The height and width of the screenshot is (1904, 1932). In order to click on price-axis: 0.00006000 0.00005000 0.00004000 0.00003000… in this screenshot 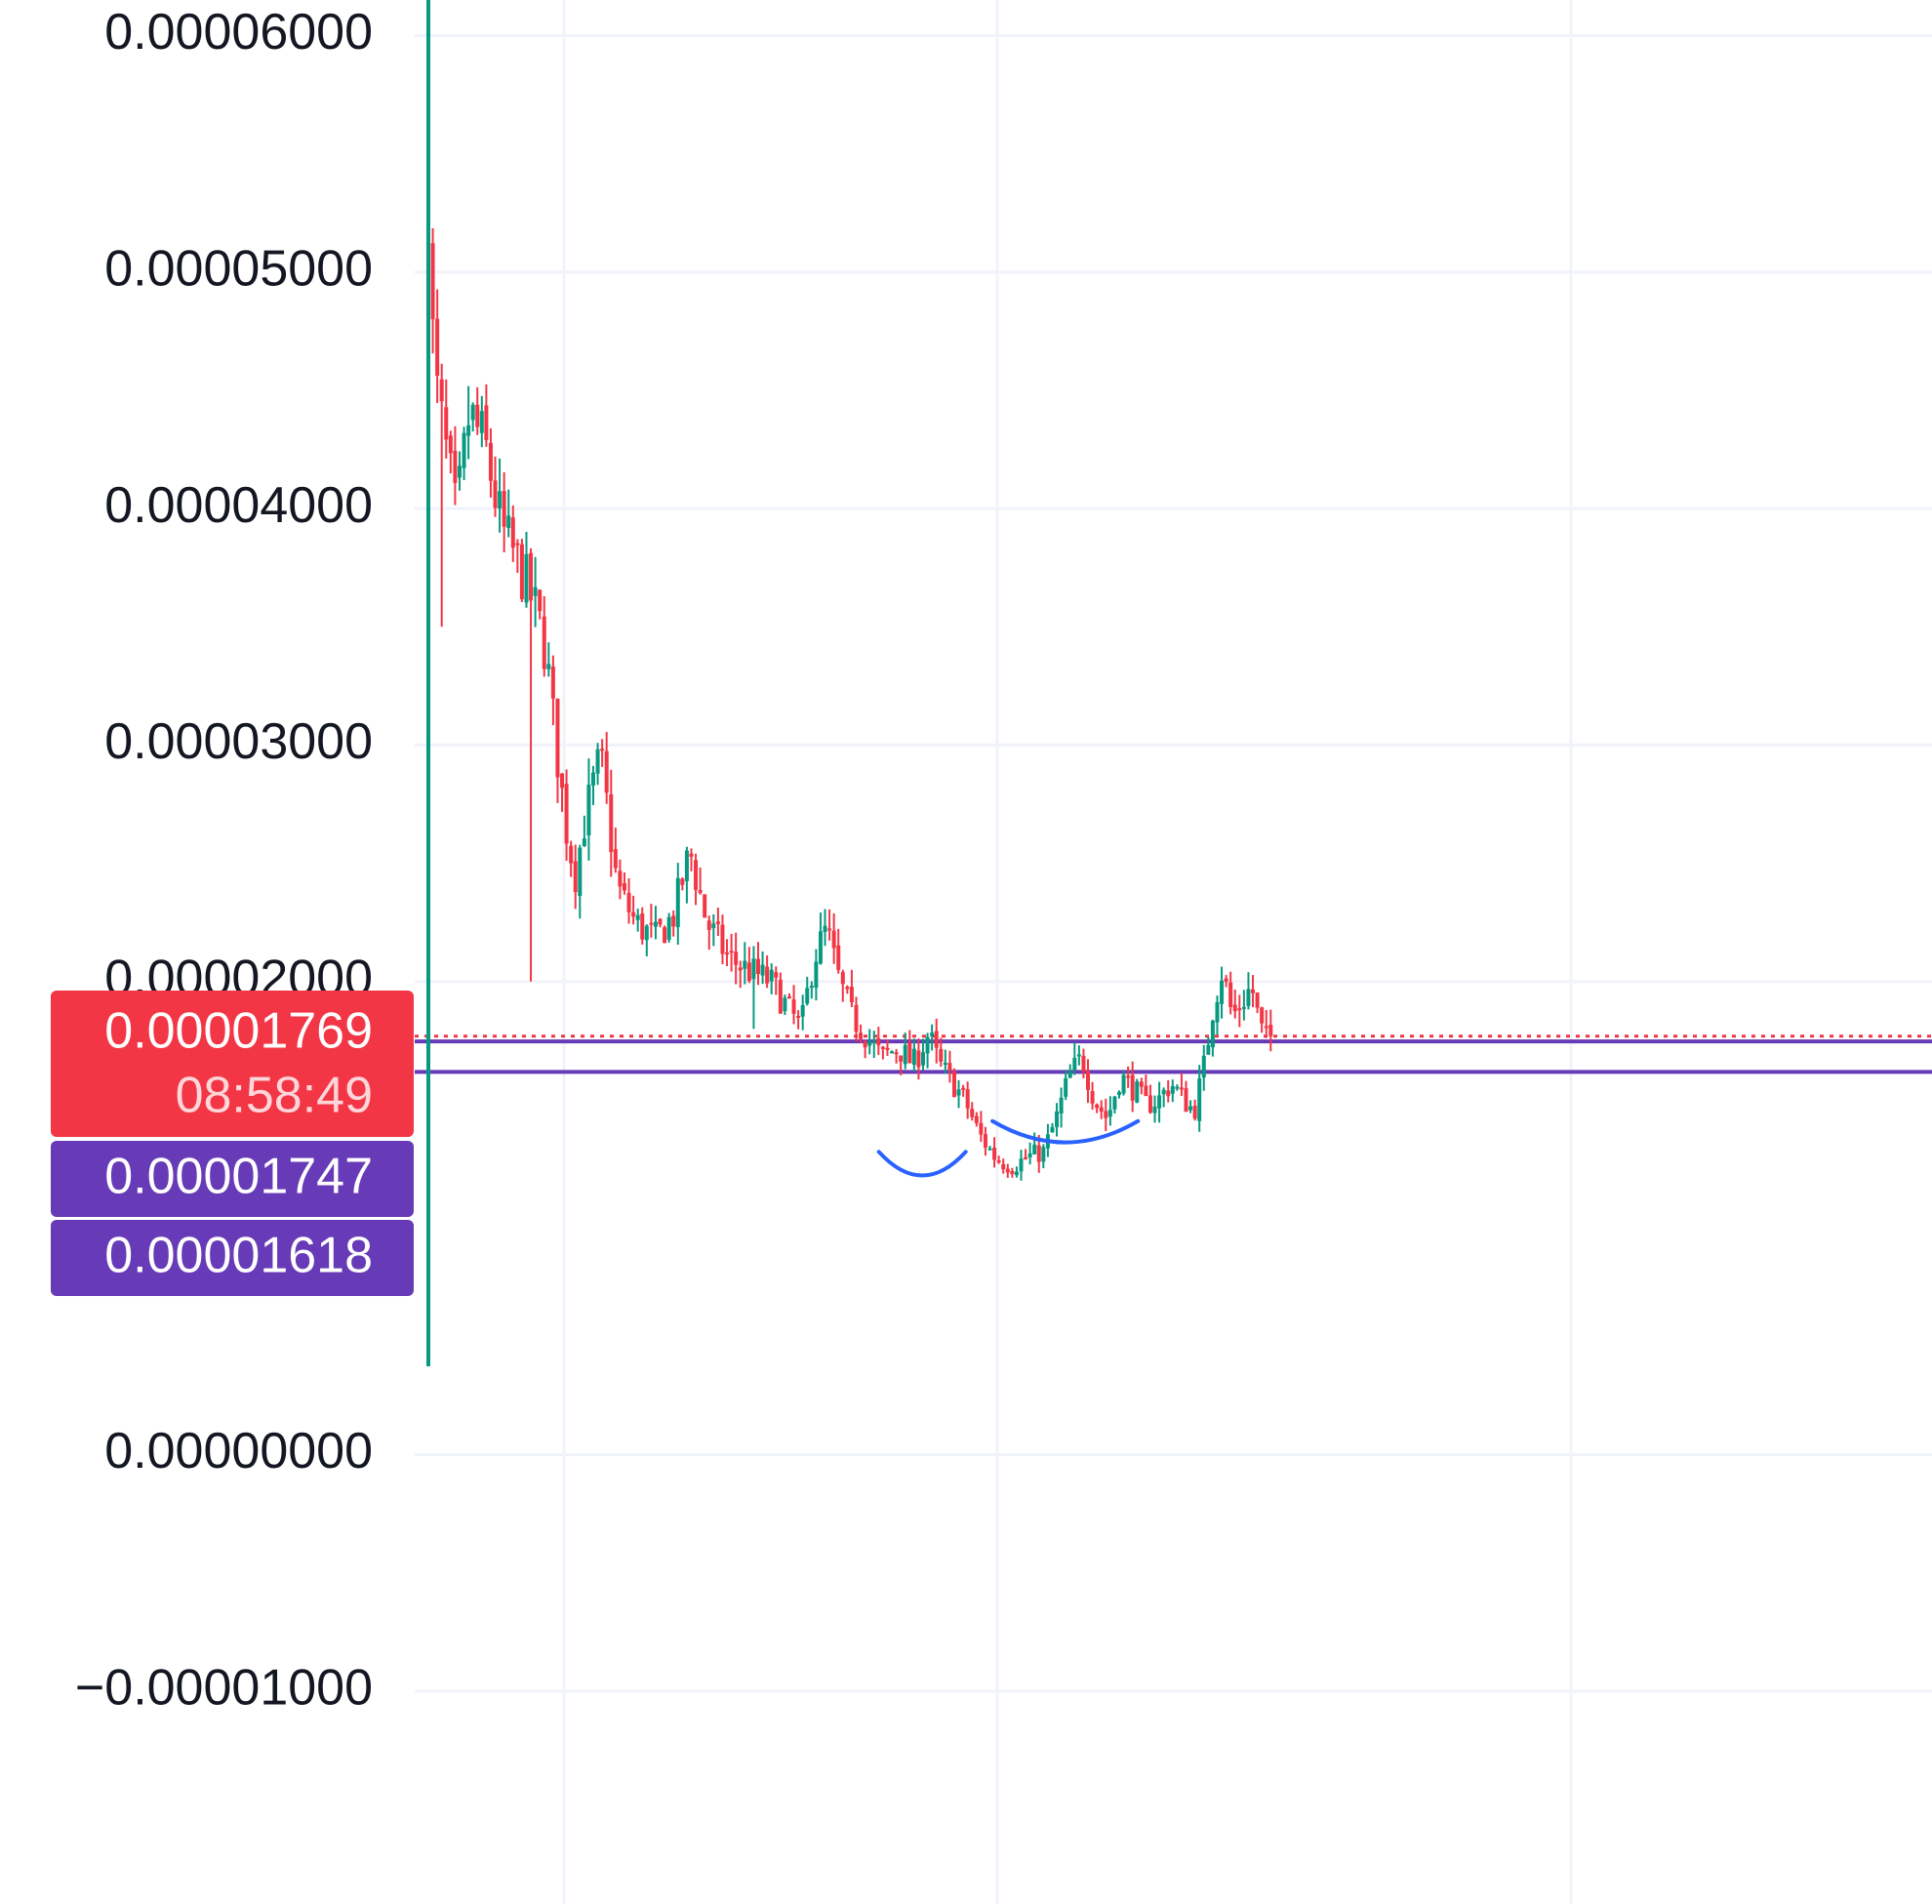, I will do `click(224, 860)`.